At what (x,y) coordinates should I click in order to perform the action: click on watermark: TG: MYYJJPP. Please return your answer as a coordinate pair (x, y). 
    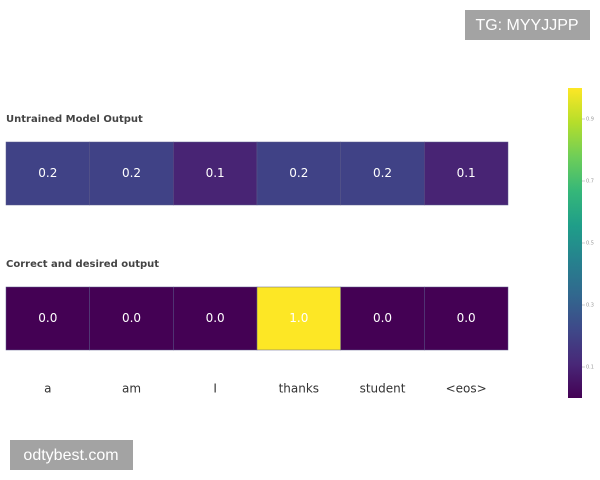
    Looking at the image, I should click on (526, 25).